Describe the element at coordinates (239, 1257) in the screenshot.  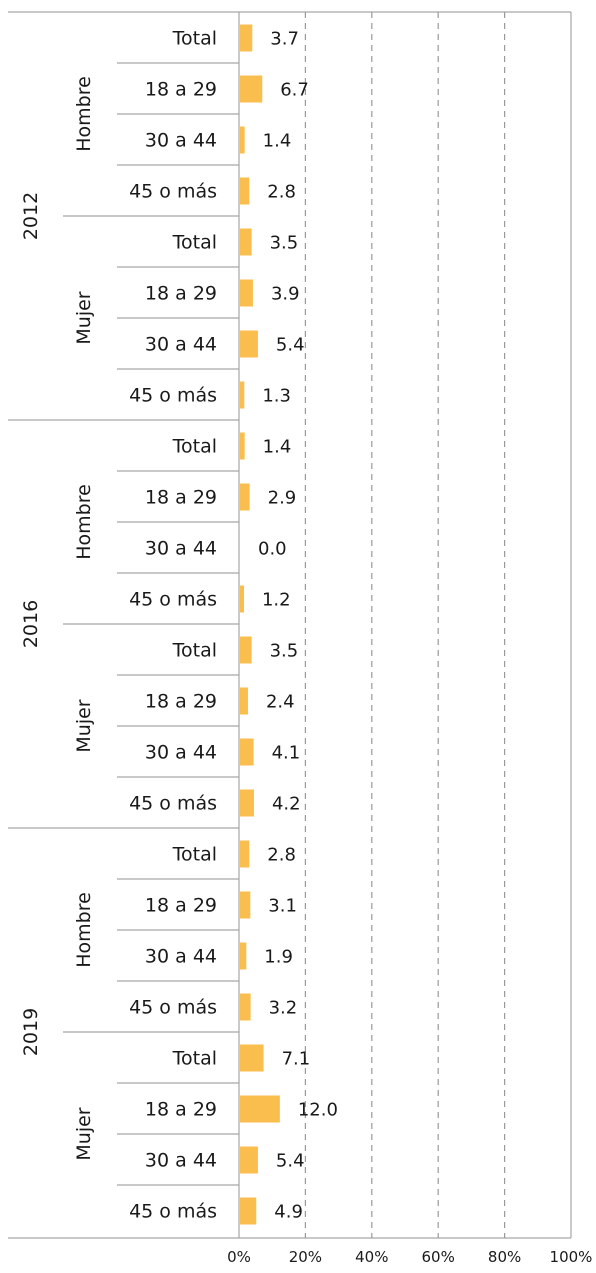
I see `x-tick-label: 0%` at that location.